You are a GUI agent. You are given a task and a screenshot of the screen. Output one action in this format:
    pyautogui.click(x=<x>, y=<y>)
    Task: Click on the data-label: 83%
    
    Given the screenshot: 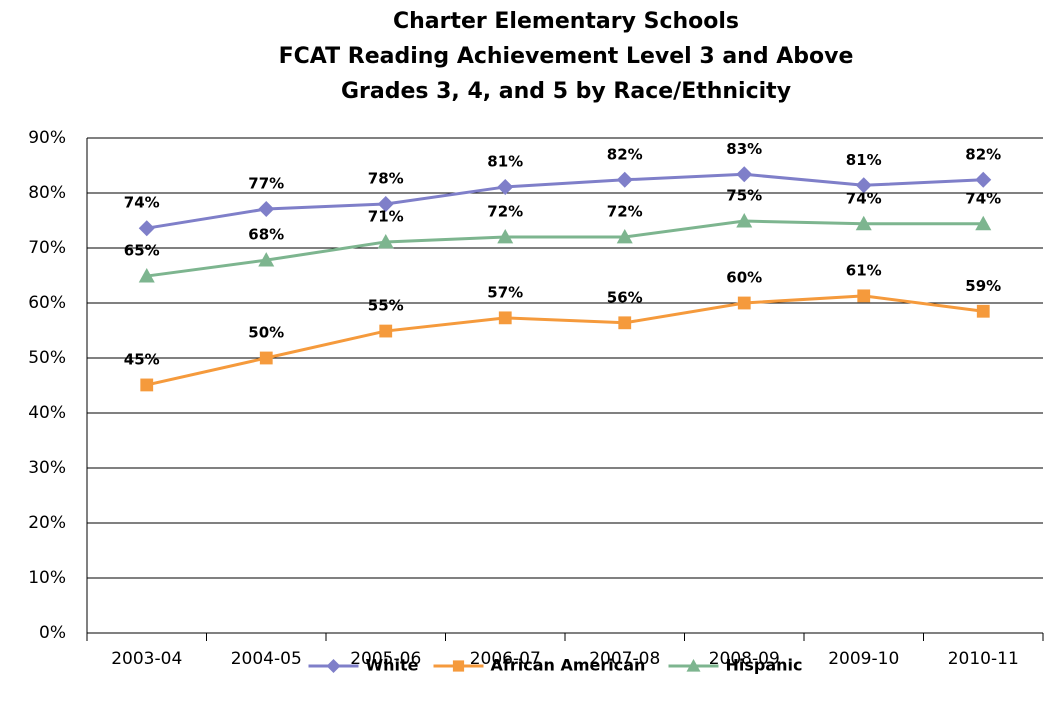 What is the action you would take?
    pyautogui.click(x=744, y=149)
    